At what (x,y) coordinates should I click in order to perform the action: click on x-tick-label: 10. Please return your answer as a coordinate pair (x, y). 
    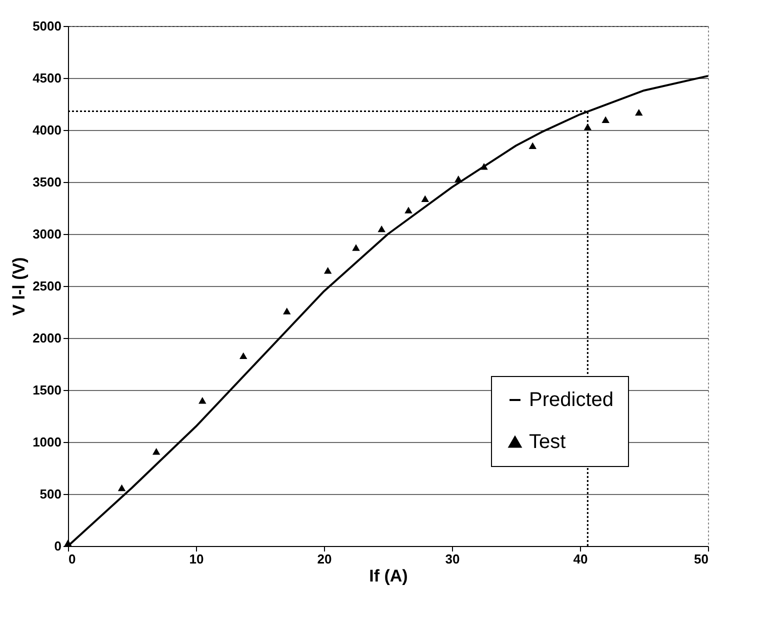
    Looking at the image, I should click on (196, 559).